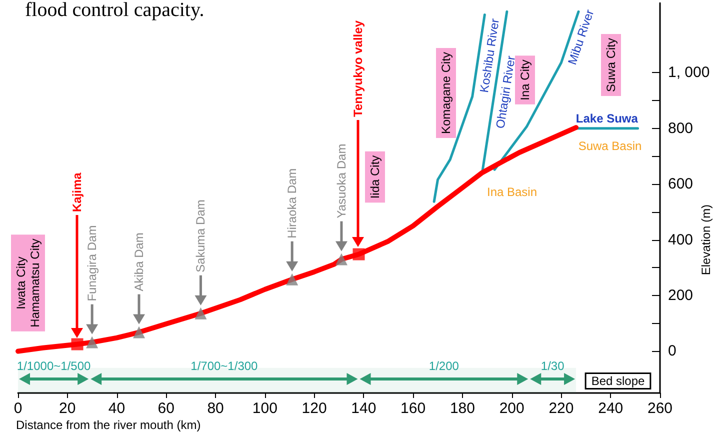 The width and height of the screenshot is (721, 434). What do you see at coordinates (224, 366) in the screenshot?
I see `band-label: 1/700~1/300` at bounding box center [224, 366].